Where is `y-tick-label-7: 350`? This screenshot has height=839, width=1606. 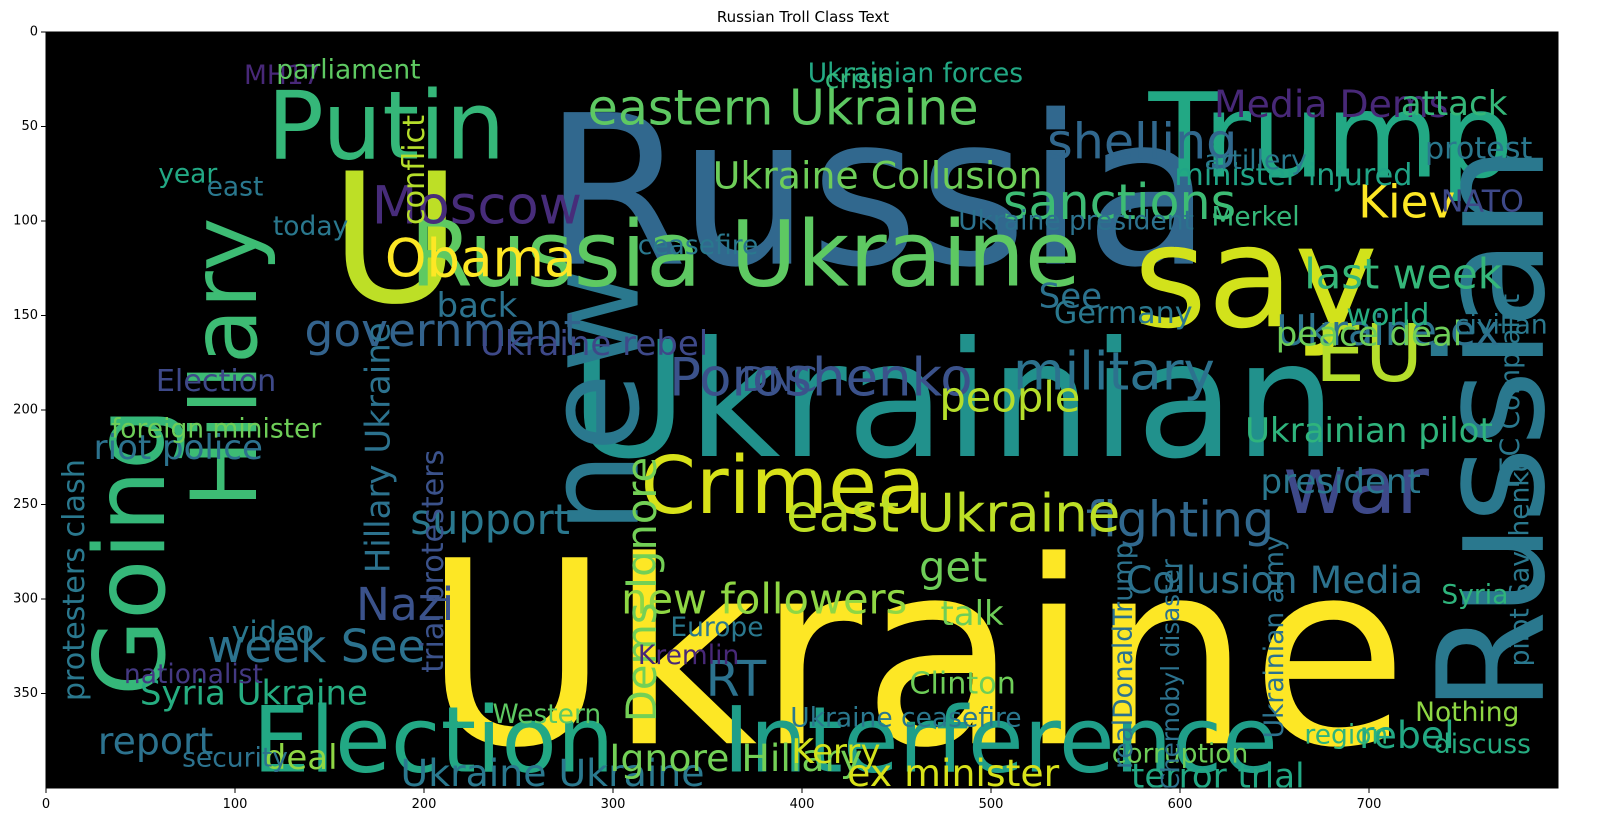 y-tick-label-7: 350 is located at coordinates (25, 693).